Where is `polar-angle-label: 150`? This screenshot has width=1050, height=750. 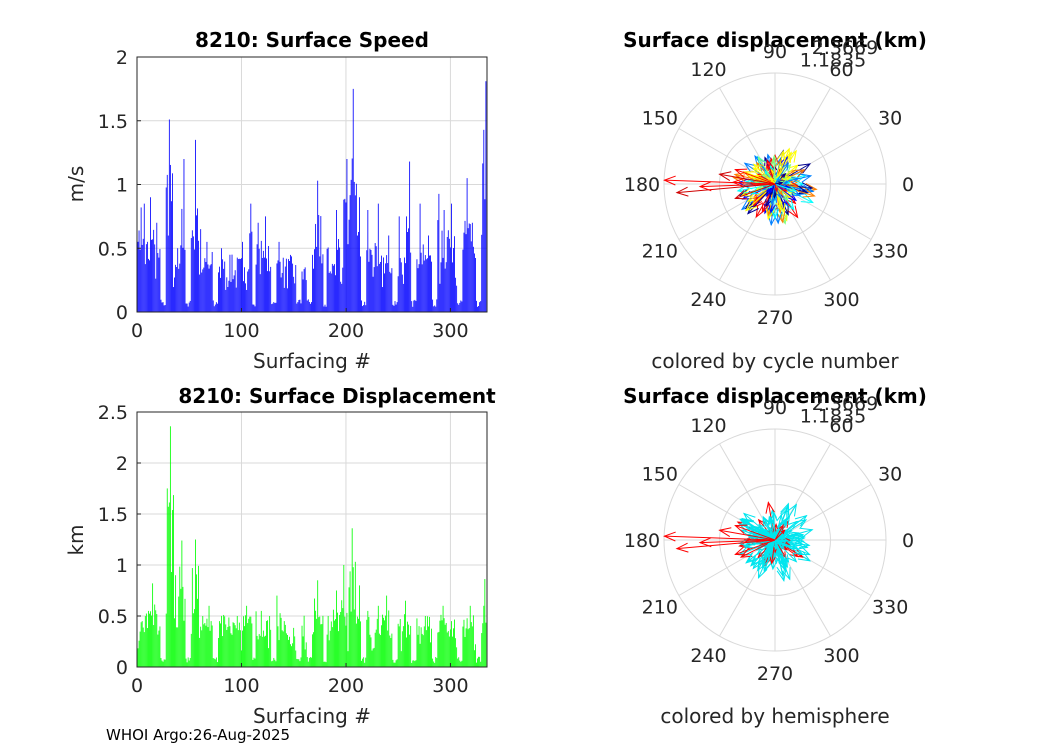
polar-angle-label: 150 is located at coordinates (660, 475).